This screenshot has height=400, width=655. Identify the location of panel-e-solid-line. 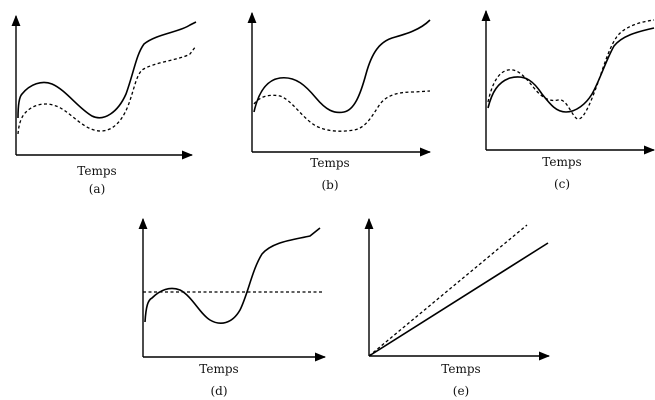
(458, 299).